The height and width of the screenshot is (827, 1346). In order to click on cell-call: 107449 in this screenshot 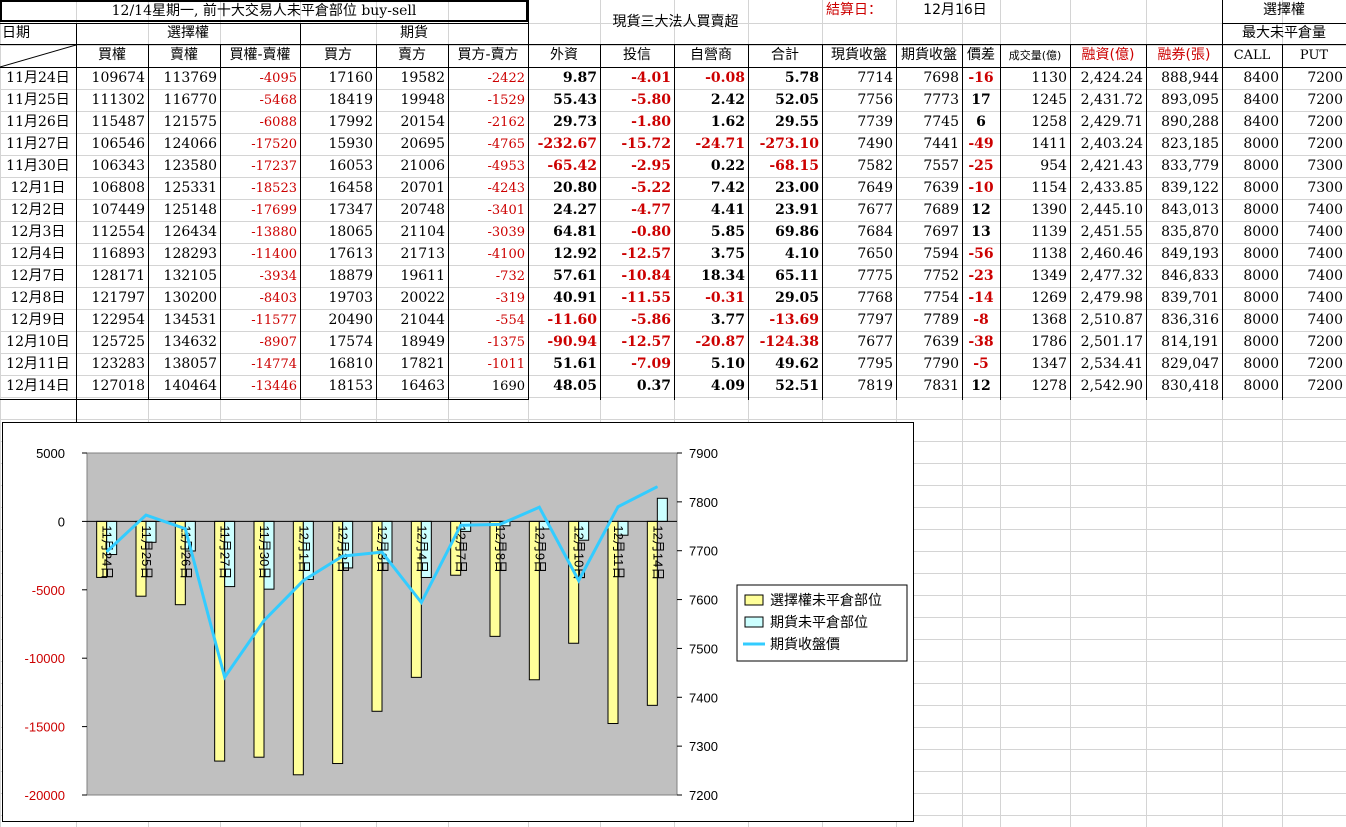, I will do `click(118, 210)`.